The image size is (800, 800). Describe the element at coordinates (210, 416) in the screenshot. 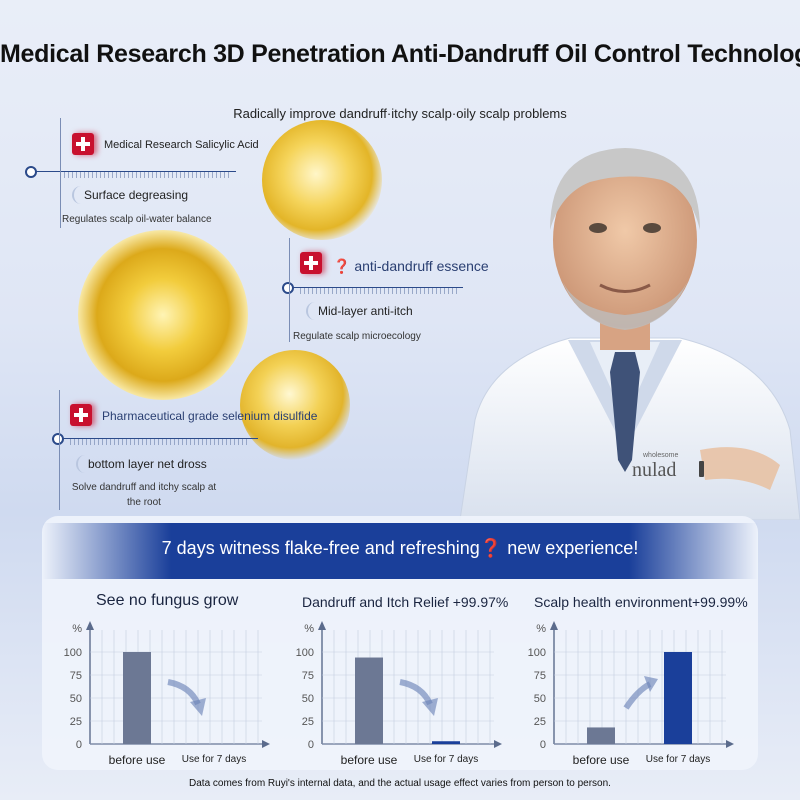

I see `ingredient-3-label: Pharmaceutical grade selenium disulfide` at that location.